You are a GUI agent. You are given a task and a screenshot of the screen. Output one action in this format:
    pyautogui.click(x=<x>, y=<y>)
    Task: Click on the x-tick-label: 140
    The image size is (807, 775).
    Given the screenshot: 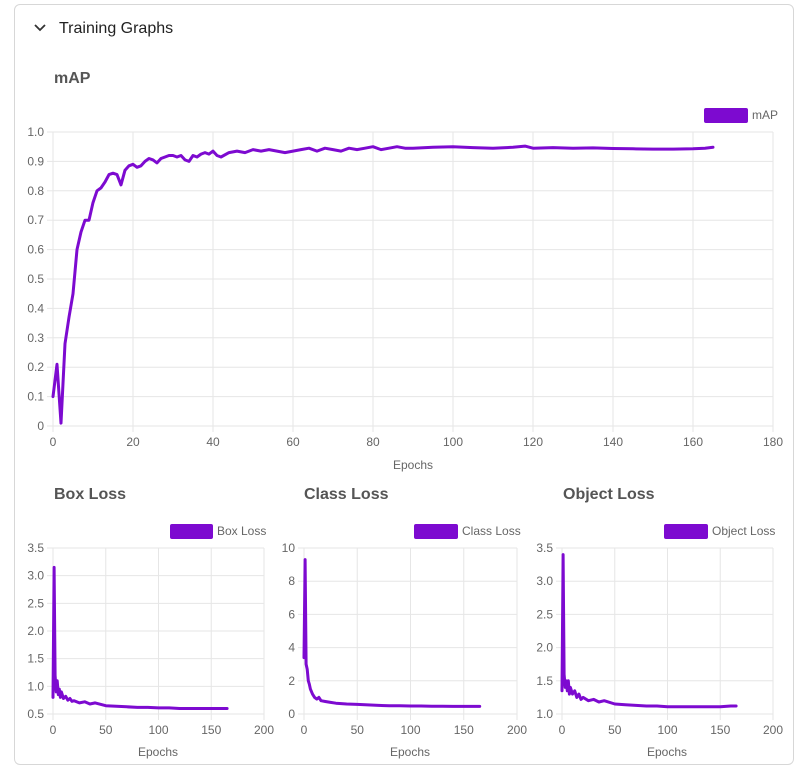 What is the action you would take?
    pyautogui.click(x=613, y=442)
    